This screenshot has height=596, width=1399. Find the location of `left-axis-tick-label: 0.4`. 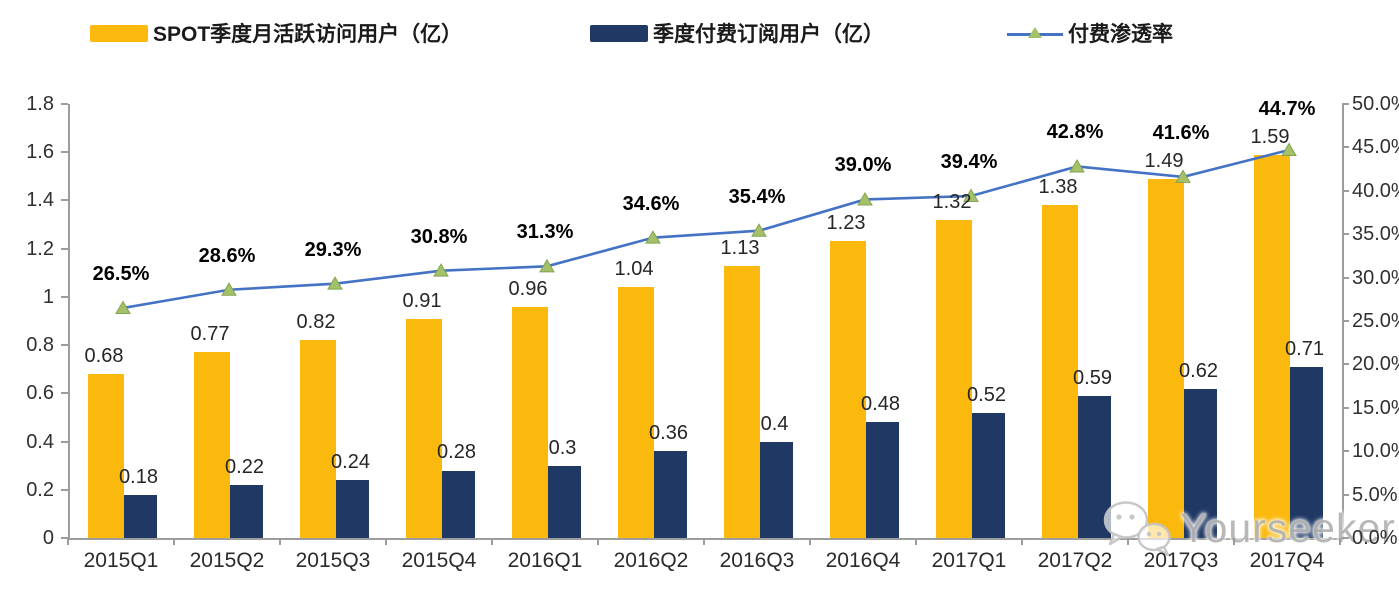

left-axis-tick-label: 0.4 is located at coordinates (40, 441).